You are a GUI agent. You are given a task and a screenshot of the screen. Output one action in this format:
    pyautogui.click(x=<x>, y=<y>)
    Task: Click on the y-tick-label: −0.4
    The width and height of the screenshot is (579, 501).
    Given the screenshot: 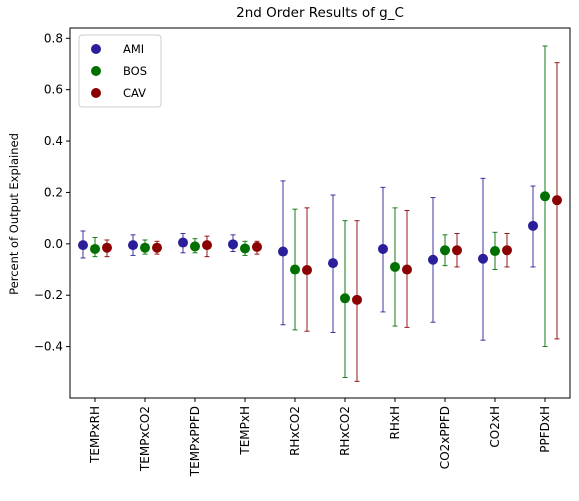 What is the action you would take?
    pyautogui.click(x=48, y=347)
    